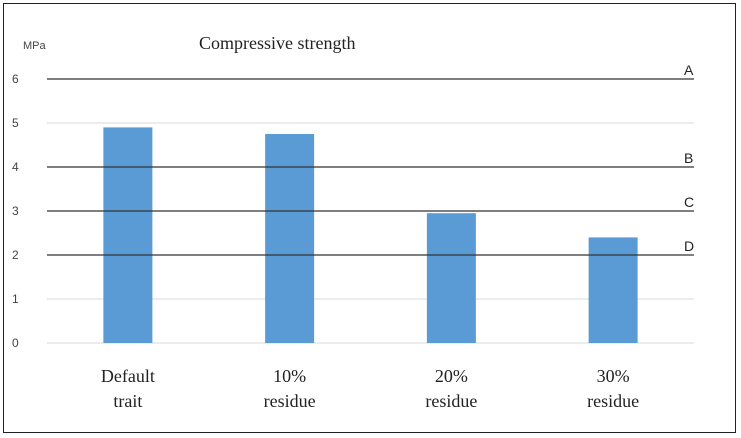 The width and height of the screenshot is (741, 438). What do you see at coordinates (688, 158) in the screenshot?
I see `reference-line-label: B` at bounding box center [688, 158].